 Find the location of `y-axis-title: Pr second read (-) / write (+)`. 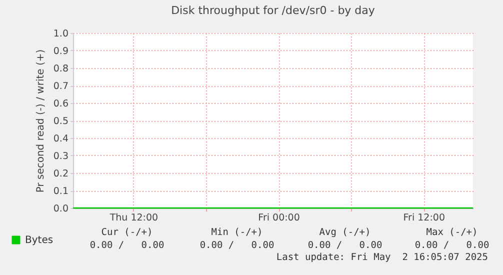

y-axis-title: Pr second read (-) / write (+) is located at coordinates (40, 121).